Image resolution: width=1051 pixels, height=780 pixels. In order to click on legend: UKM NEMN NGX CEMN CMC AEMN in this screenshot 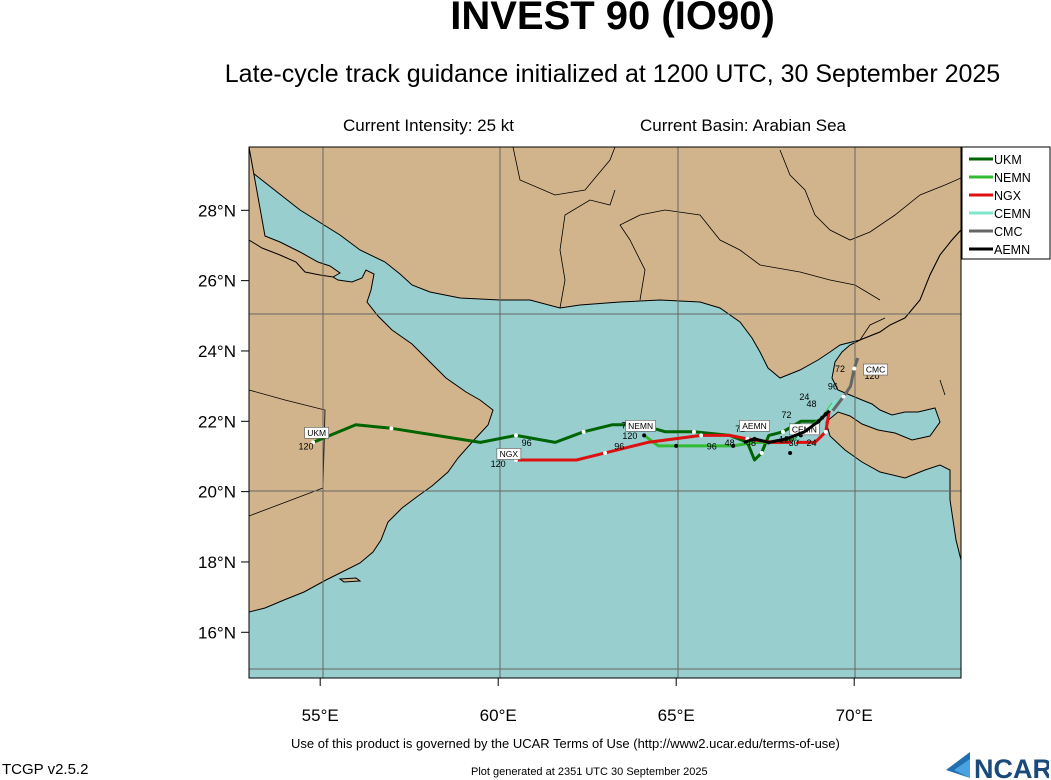, I will do `click(1006, 203)`.